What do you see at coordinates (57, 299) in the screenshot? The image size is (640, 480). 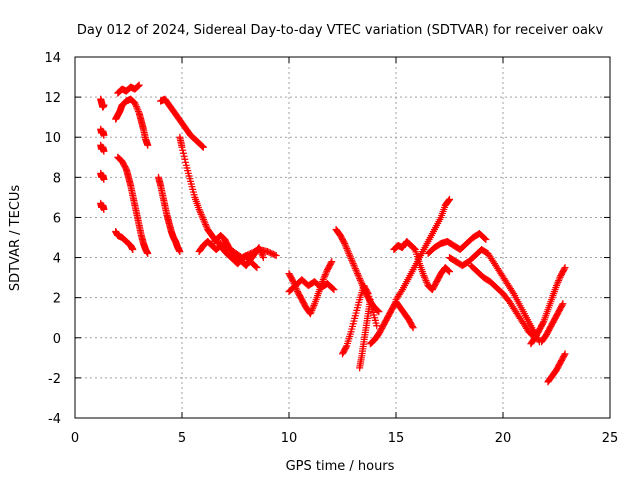 I see `y-tick-label: 2` at bounding box center [57, 299].